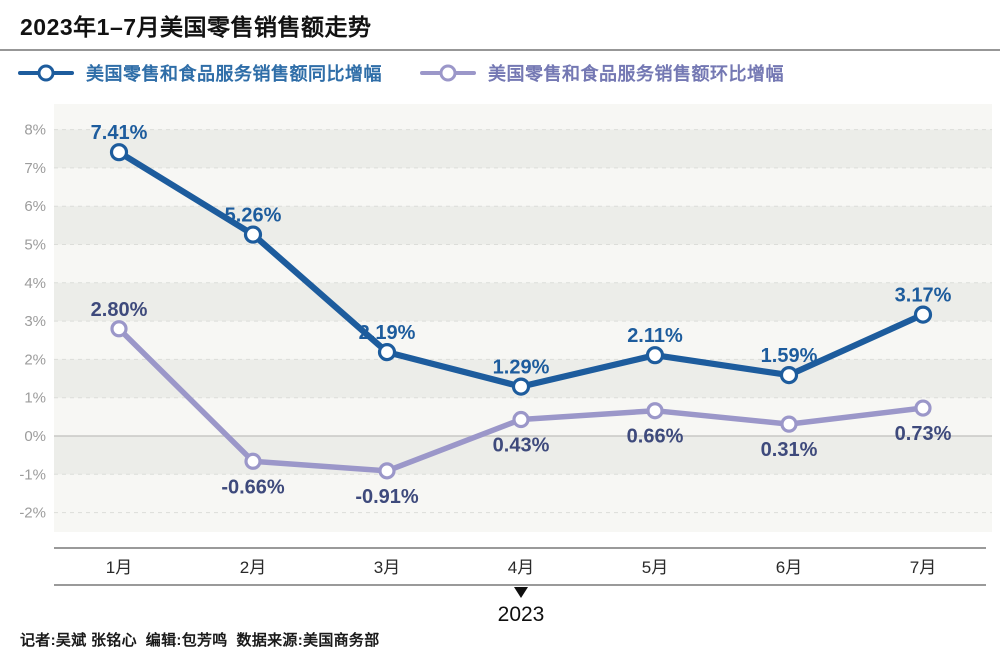 This screenshot has width=1000, height=657. Describe the element at coordinates (521, 592) in the screenshot. I see `year-marker-triangle-icon` at that location.